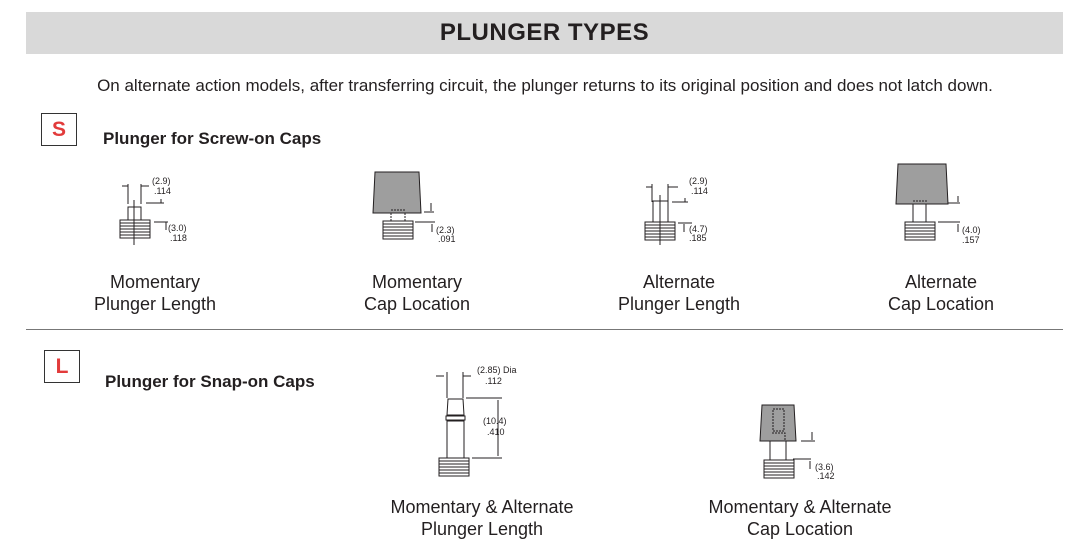 The height and width of the screenshot is (550, 1073). Describe the element at coordinates (497, 370) in the screenshot. I see `svg-text: (2.85) Dia` at that location.